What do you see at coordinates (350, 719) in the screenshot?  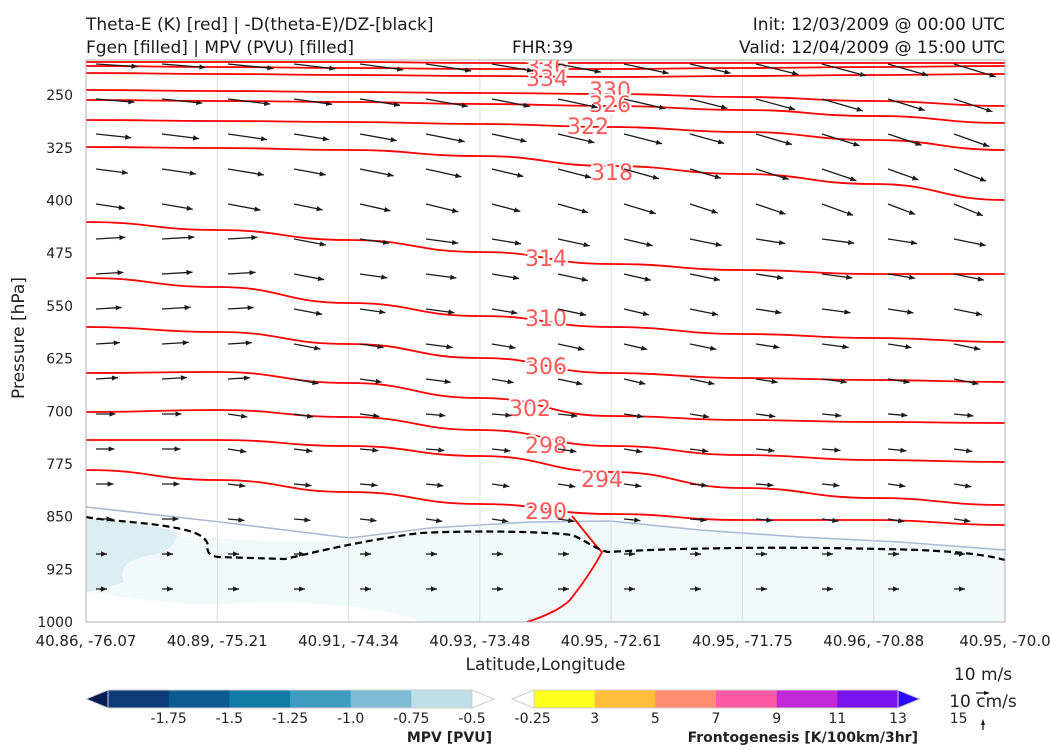 I see `colorbar-tick-label: -1.0` at bounding box center [350, 719].